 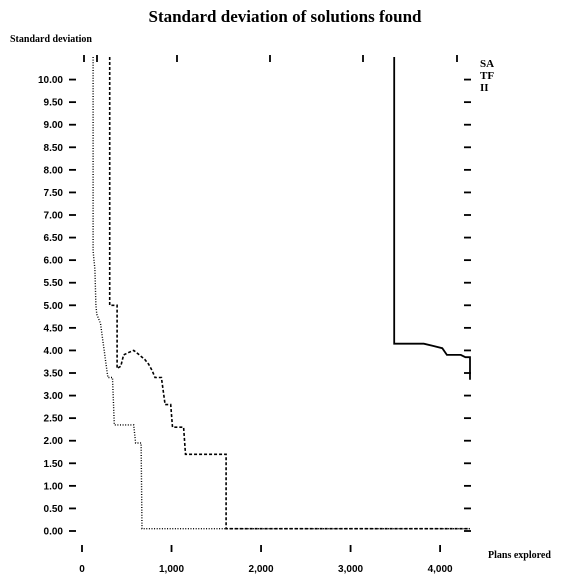 What do you see at coordinates (54, 486) in the screenshot?
I see `y-tick-label: 1.00` at bounding box center [54, 486].